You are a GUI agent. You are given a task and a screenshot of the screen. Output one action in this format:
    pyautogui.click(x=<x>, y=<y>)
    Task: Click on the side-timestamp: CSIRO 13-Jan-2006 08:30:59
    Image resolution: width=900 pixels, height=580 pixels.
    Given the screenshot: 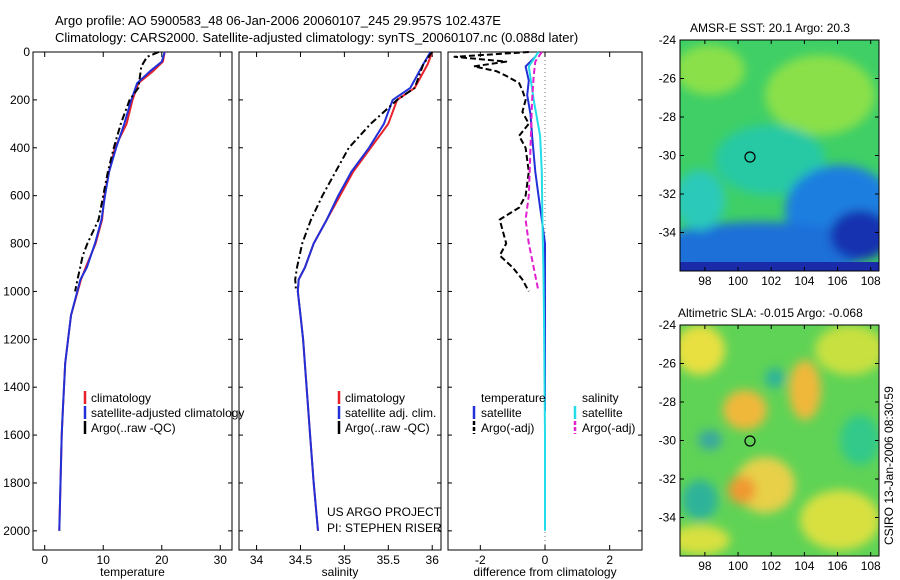 What is the action you would take?
    pyautogui.click(x=889, y=465)
    